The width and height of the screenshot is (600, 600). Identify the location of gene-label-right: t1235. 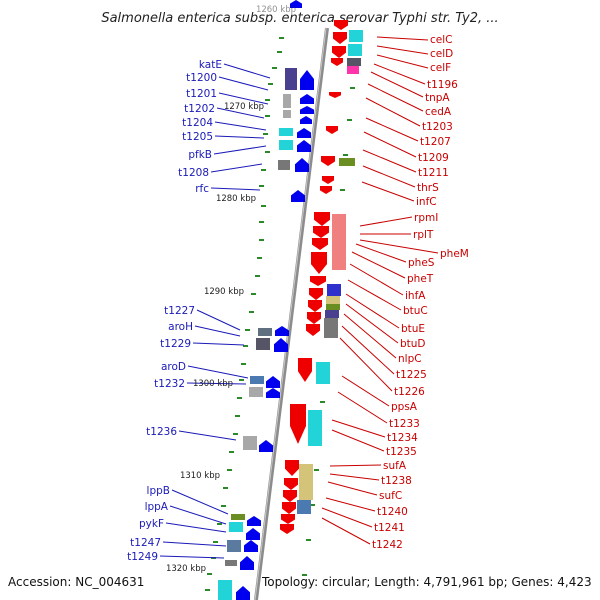
(401, 452).